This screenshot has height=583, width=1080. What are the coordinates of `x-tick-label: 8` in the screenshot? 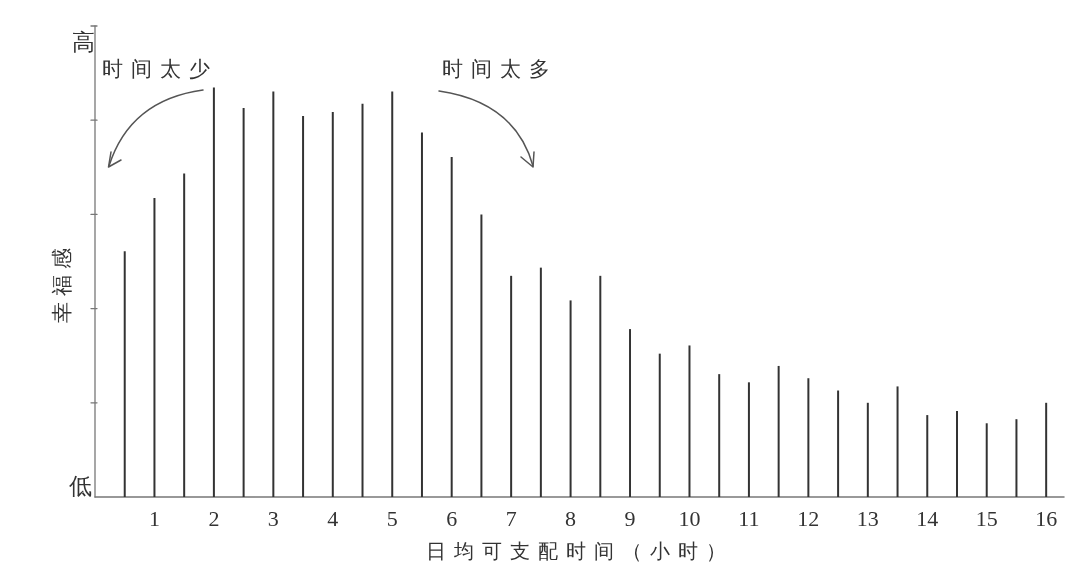 It's located at (571, 518).